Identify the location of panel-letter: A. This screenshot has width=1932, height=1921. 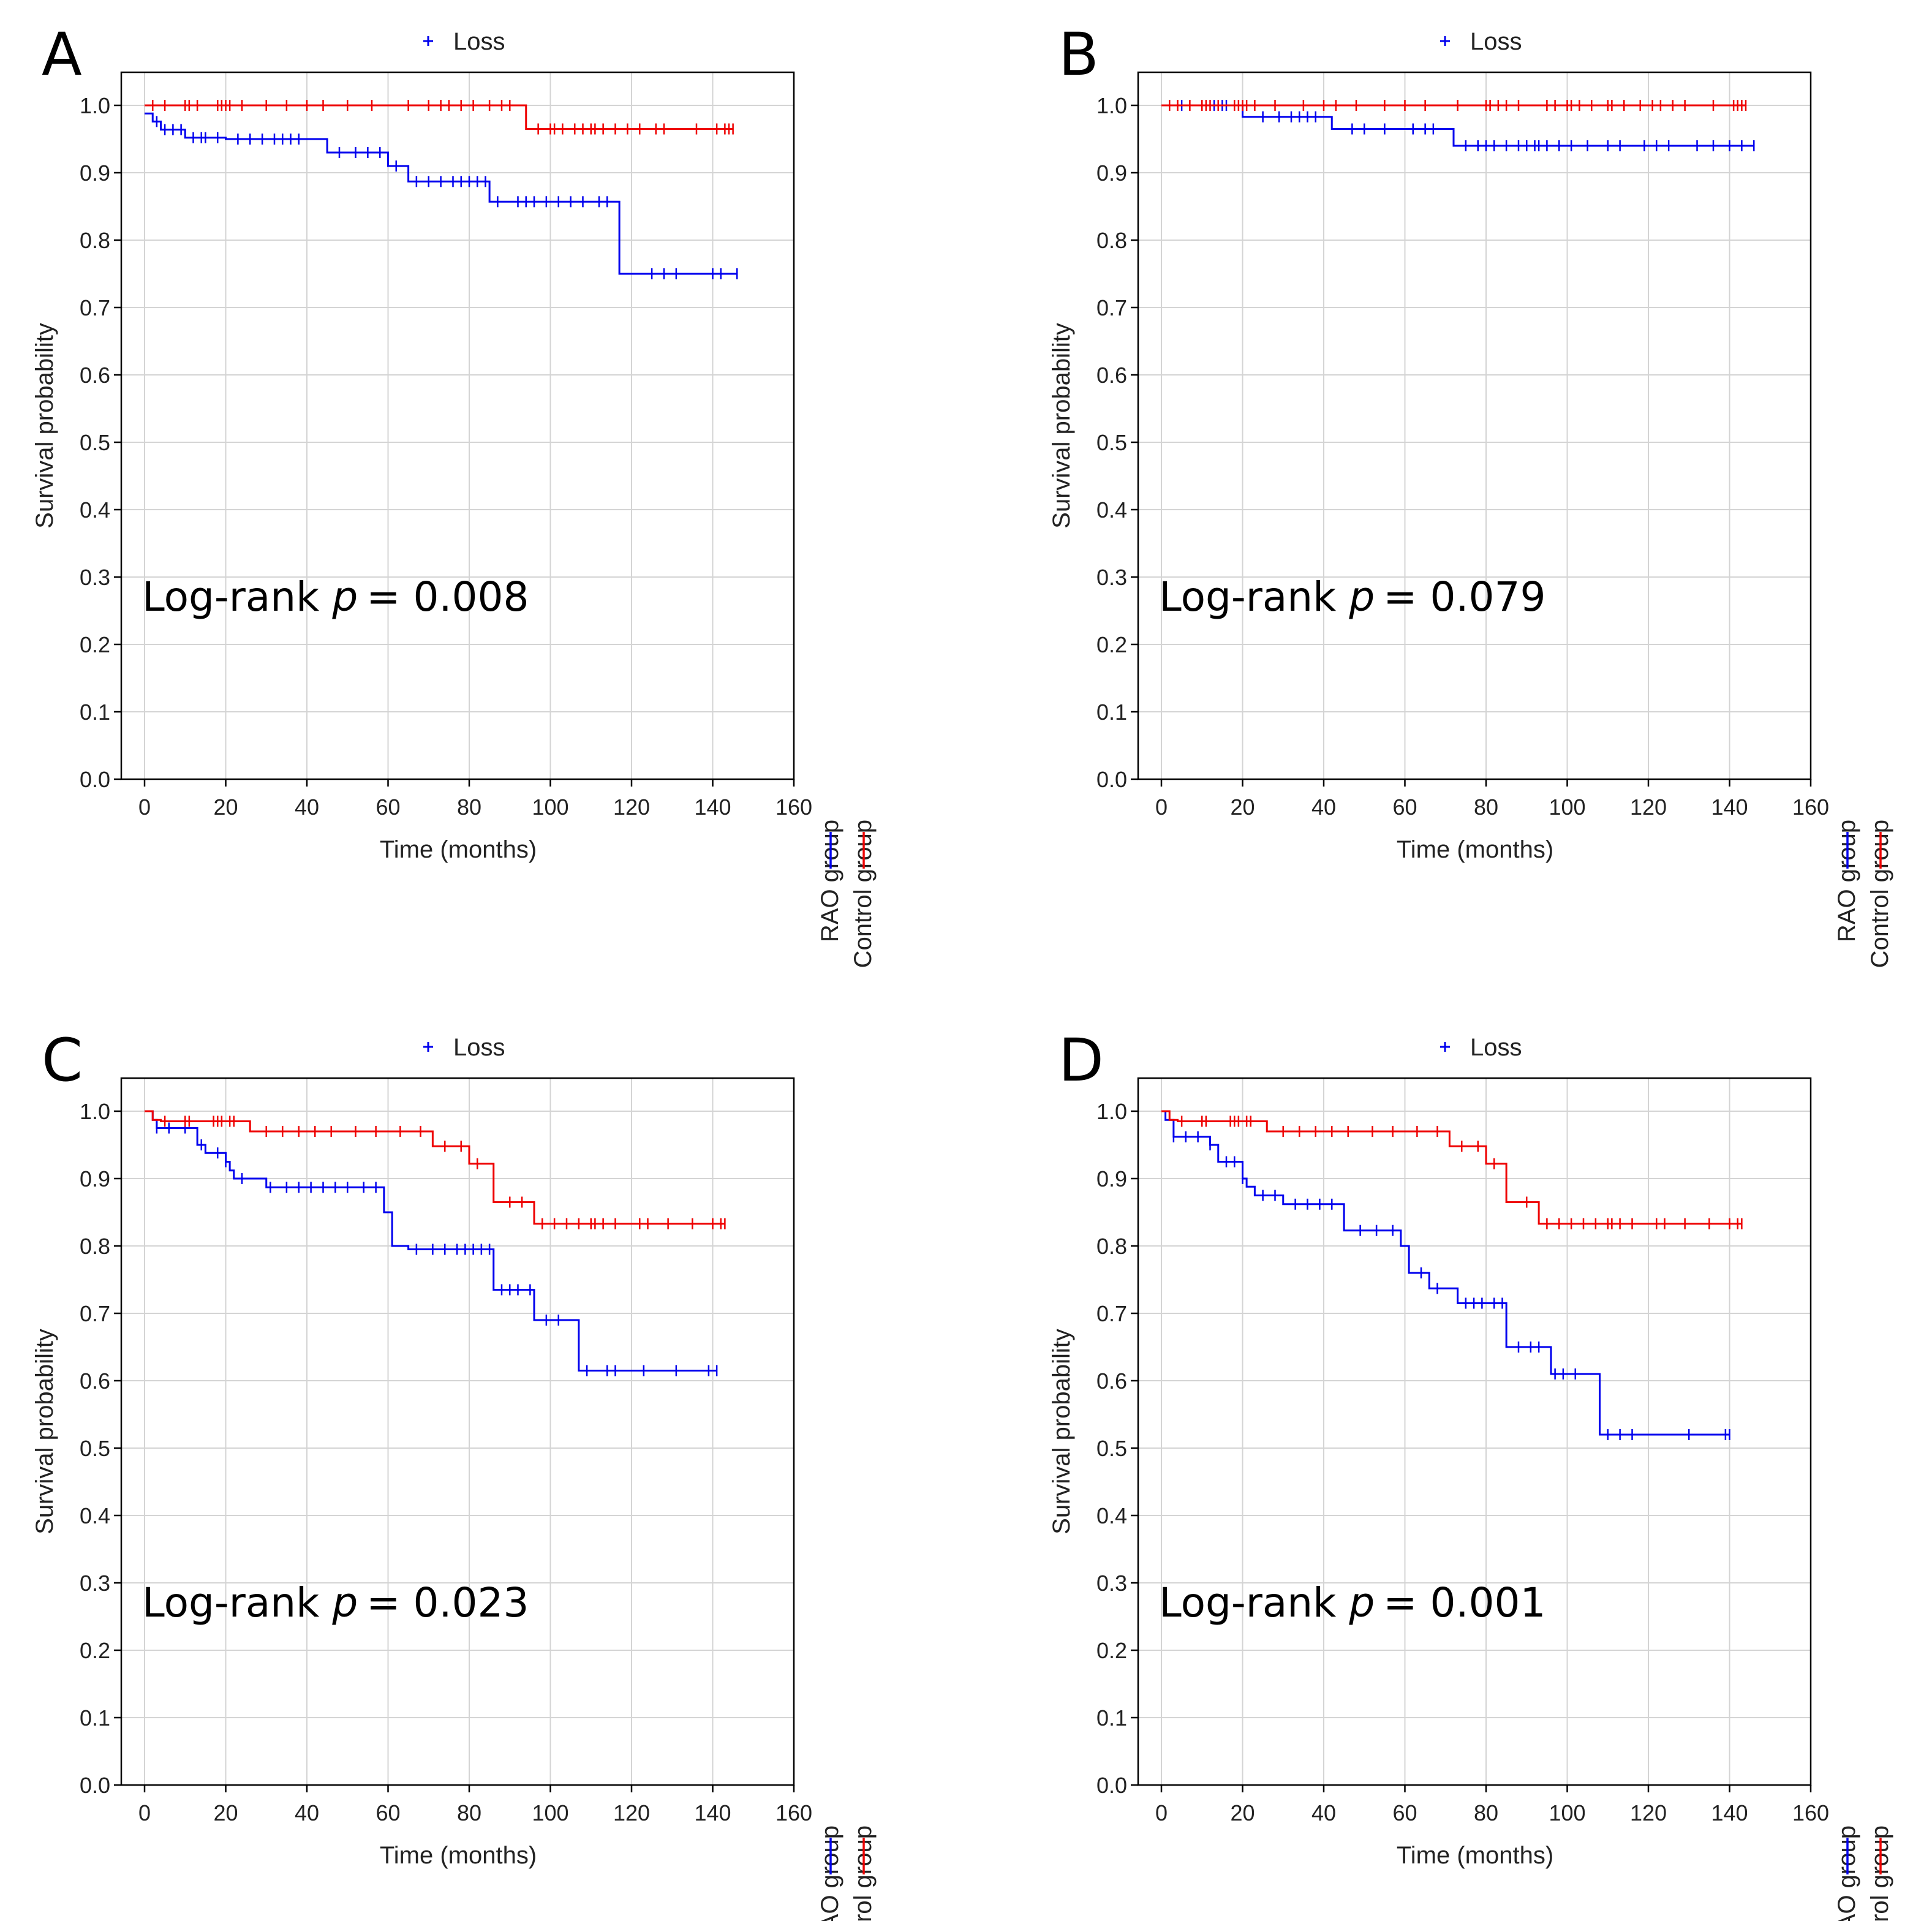
(62, 54).